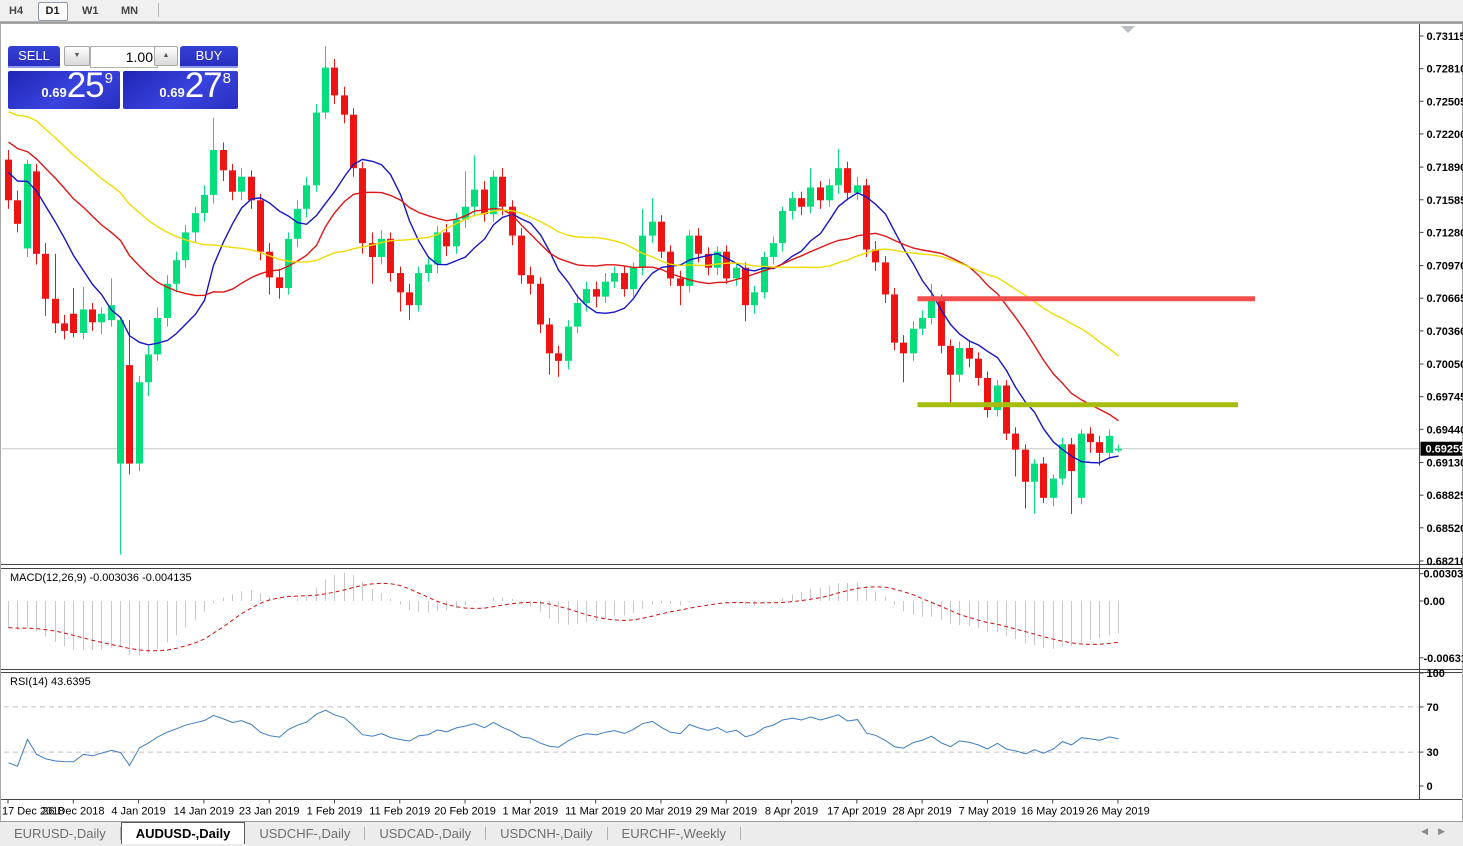 The width and height of the screenshot is (1463, 846). What do you see at coordinates (101, 578) in the screenshot?
I see `macd-panel-title: MACD(12,26,9) -0.003036 -0.004135` at bounding box center [101, 578].